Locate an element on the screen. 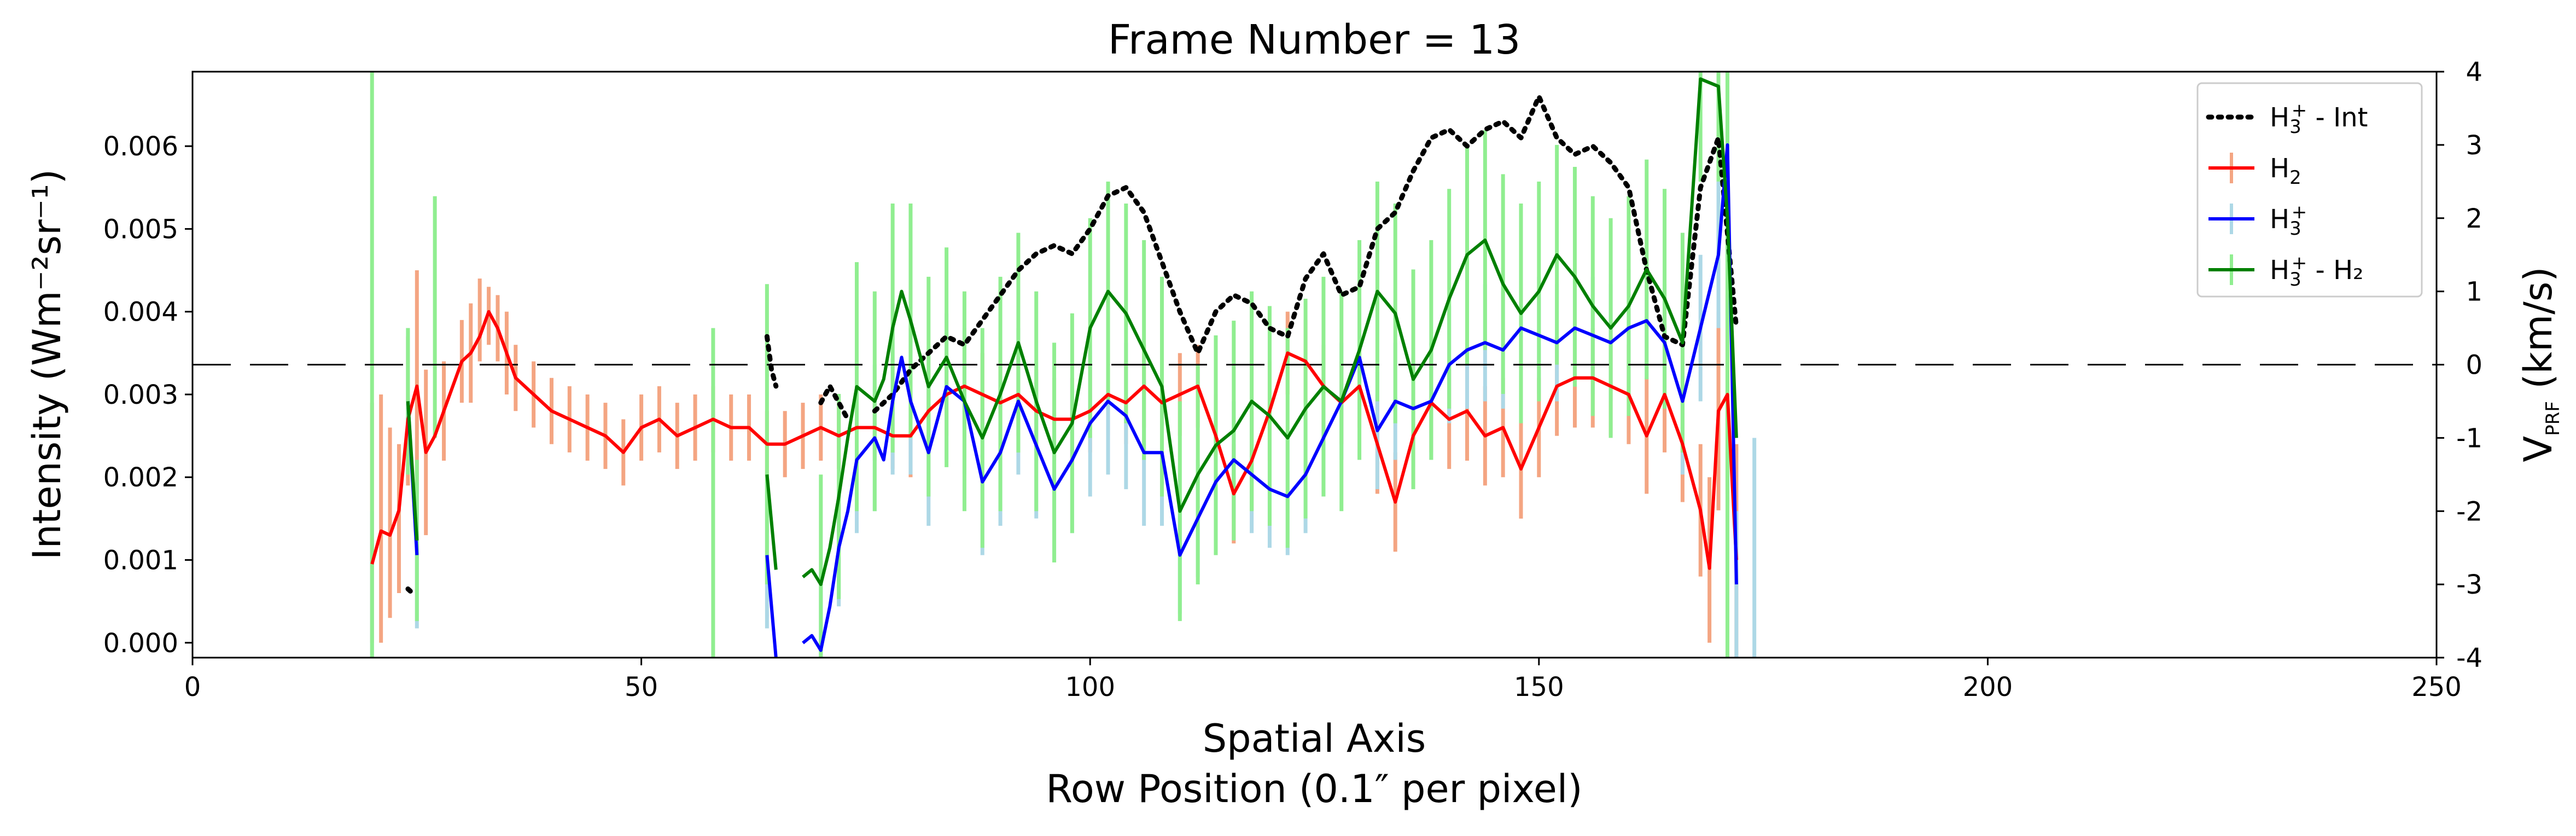 Image resolution: width=2576 pixels, height=836 pixels. chart-title: Frame Number = 13 is located at coordinates (1314, 39).